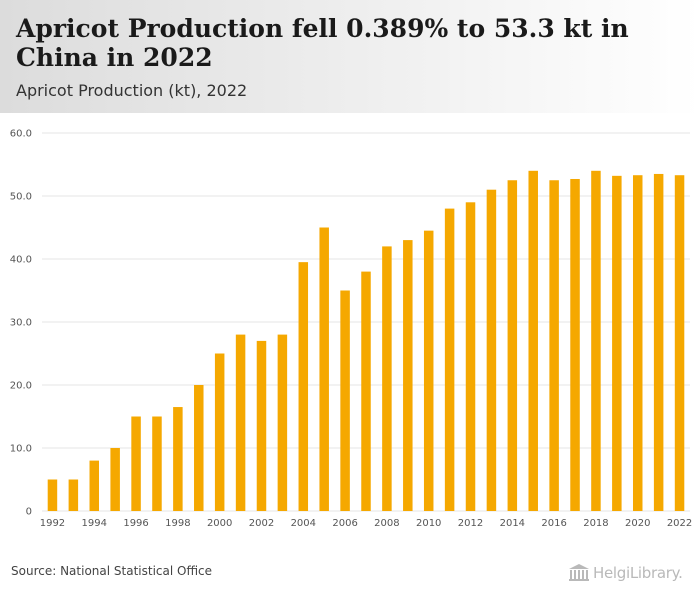 This screenshot has width=700, height=596. I want to click on y-tick-label: 30.0, so click(21, 323).